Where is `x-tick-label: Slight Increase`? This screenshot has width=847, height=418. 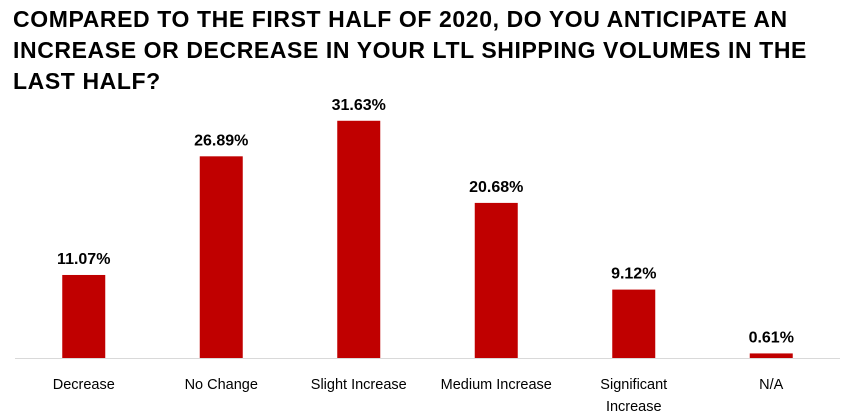 x-tick-label: Slight Increase is located at coordinates (359, 385).